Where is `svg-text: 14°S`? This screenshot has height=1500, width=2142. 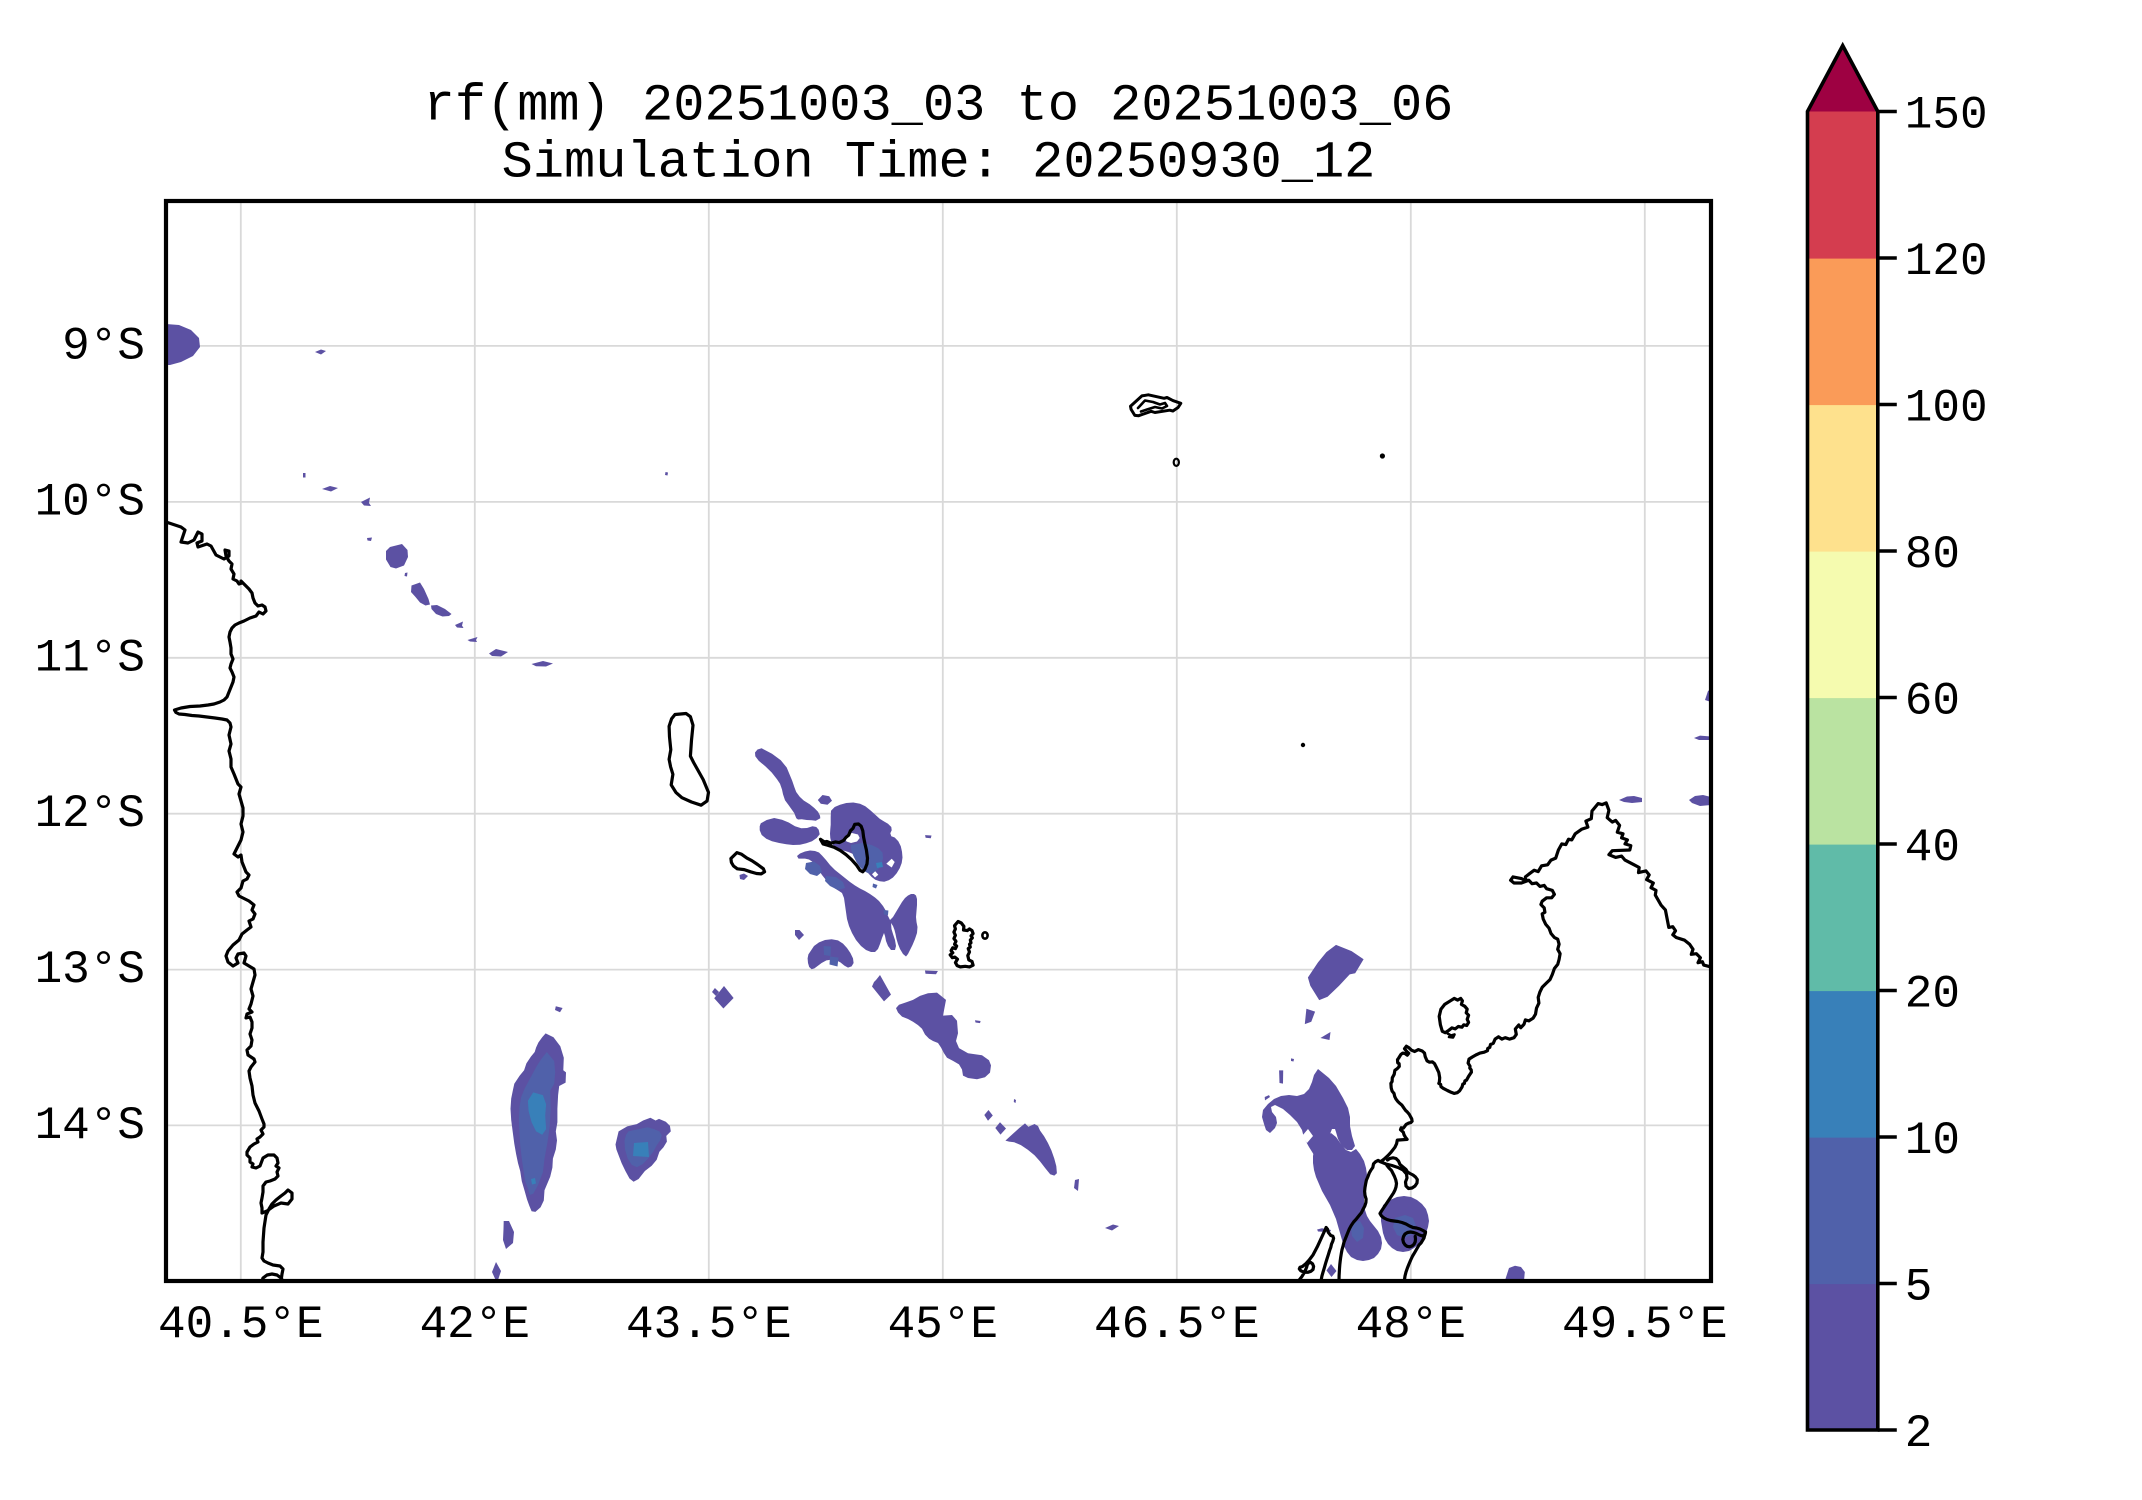 svg-text: 14°S is located at coordinates (90, 1126).